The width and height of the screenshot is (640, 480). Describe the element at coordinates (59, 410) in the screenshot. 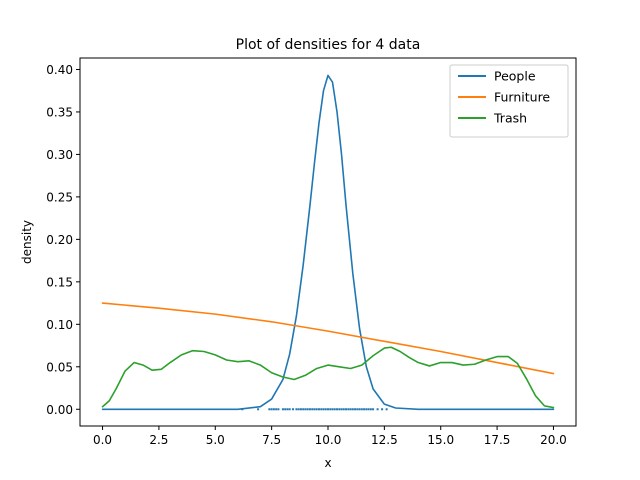

I see `y-tick-label: 0.00` at that location.